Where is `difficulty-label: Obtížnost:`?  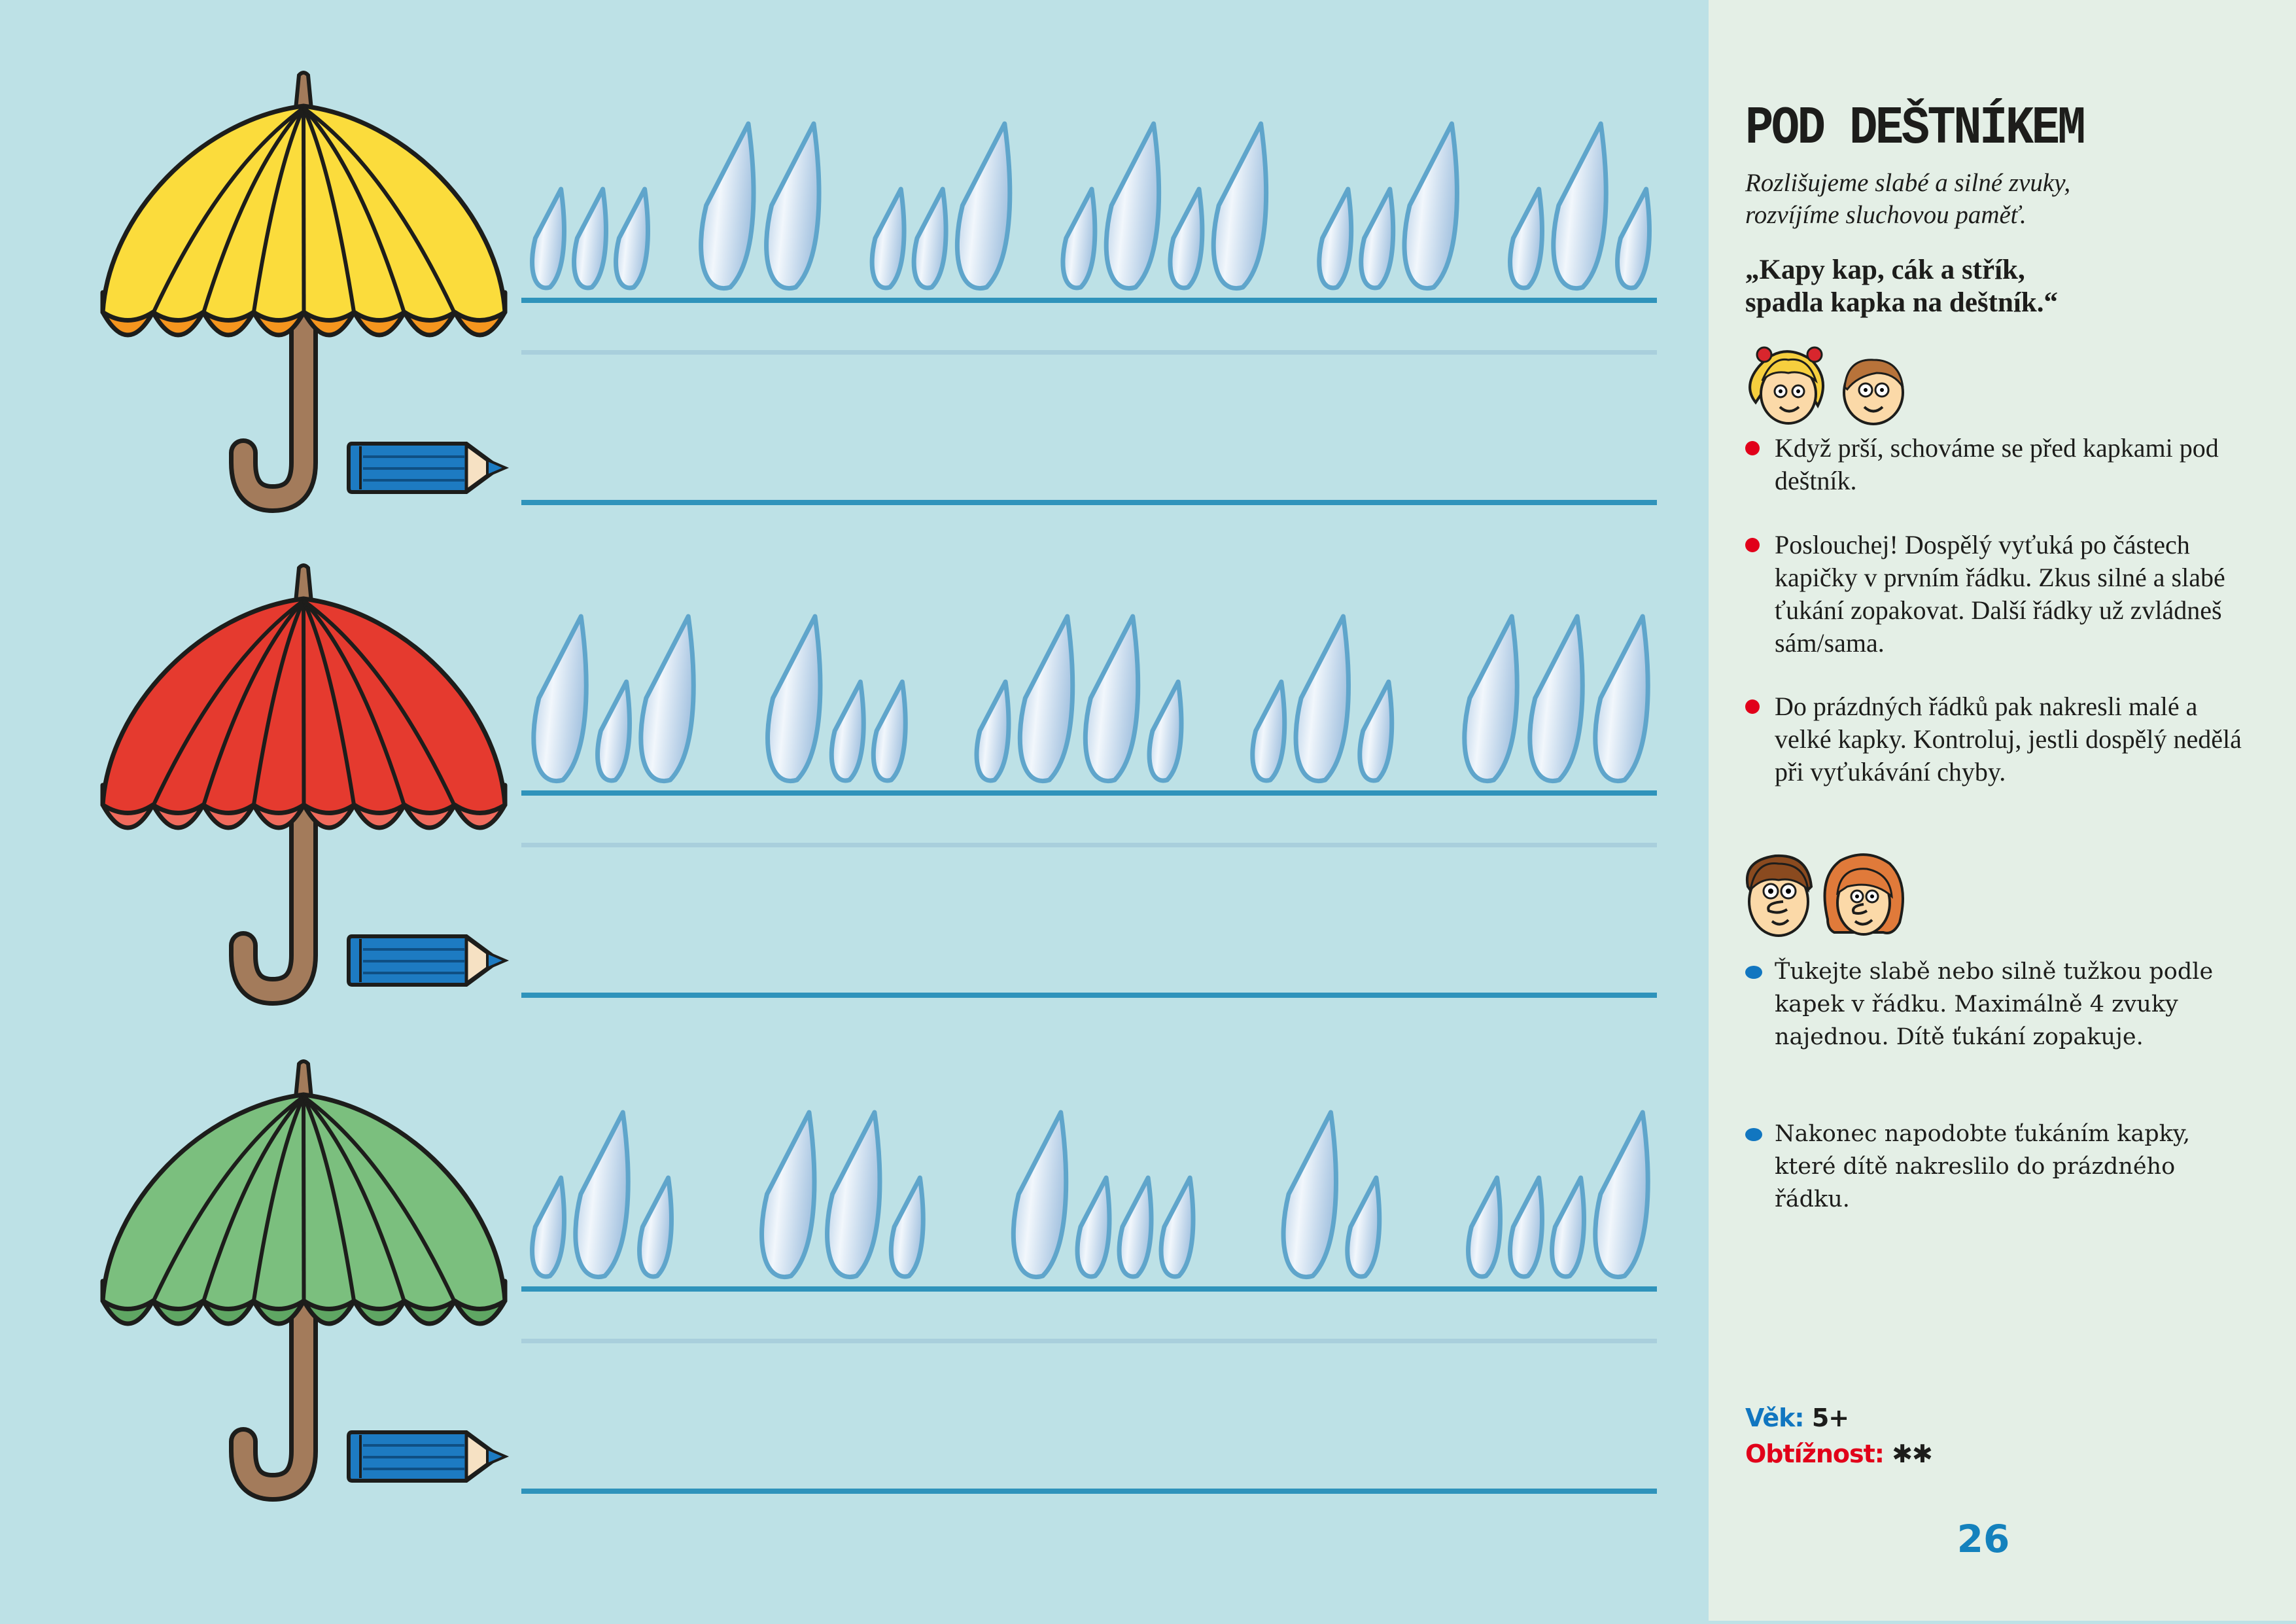
difficulty-label: Obtížnost: is located at coordinates (1815, 1453).